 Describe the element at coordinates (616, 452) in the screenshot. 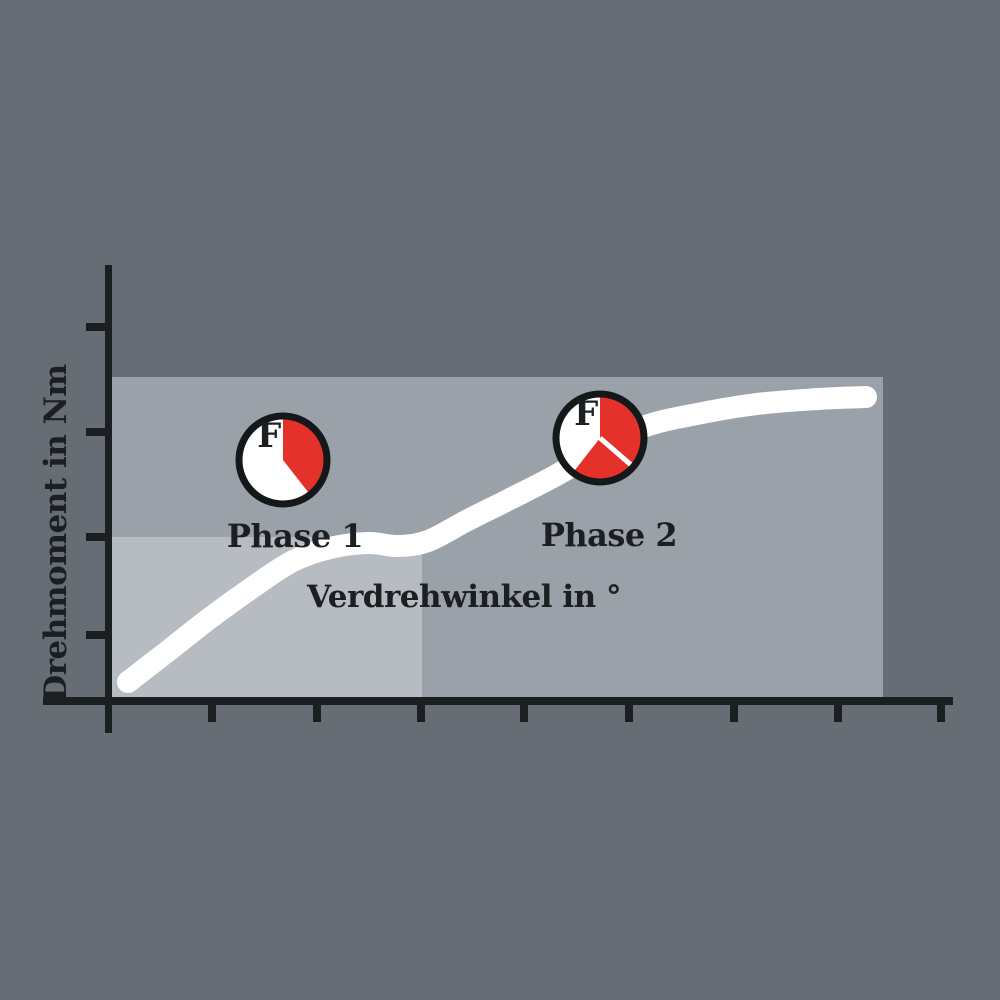

I see `force-dial-2-divider` at that location.